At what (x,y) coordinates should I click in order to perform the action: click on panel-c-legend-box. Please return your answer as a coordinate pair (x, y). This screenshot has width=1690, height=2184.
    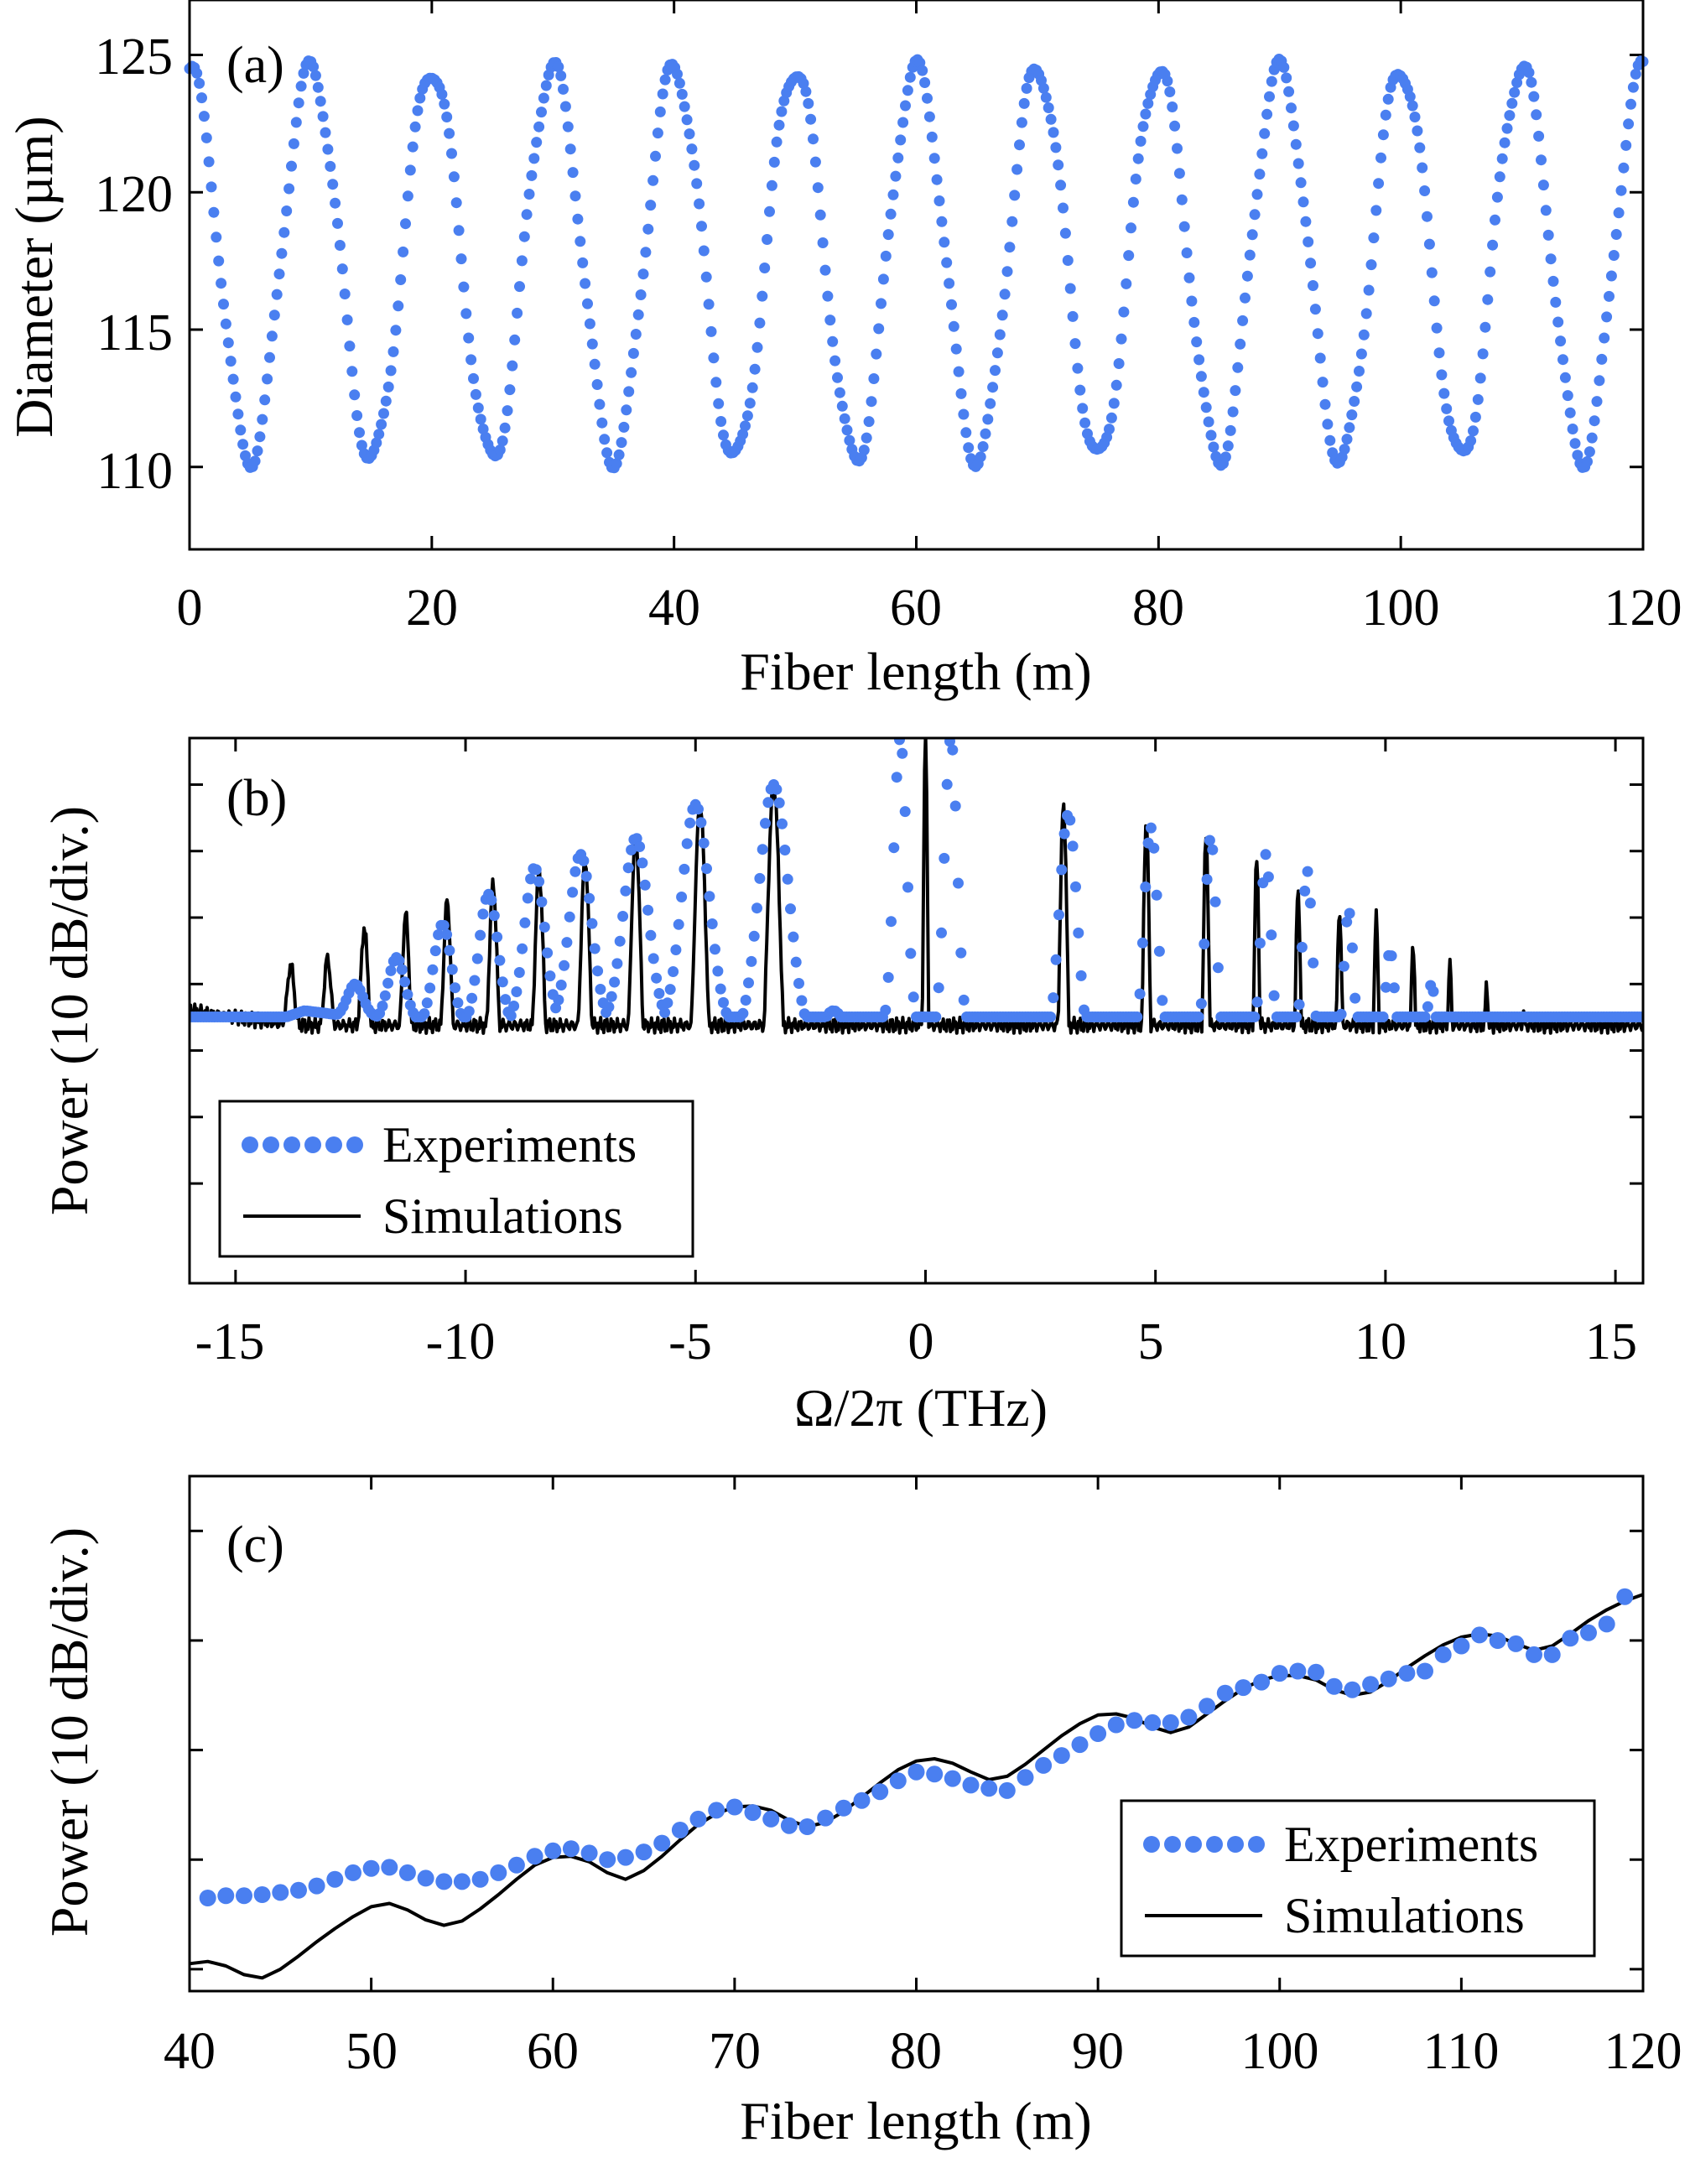
    Looking at the image, I should click on (1358, 1878).